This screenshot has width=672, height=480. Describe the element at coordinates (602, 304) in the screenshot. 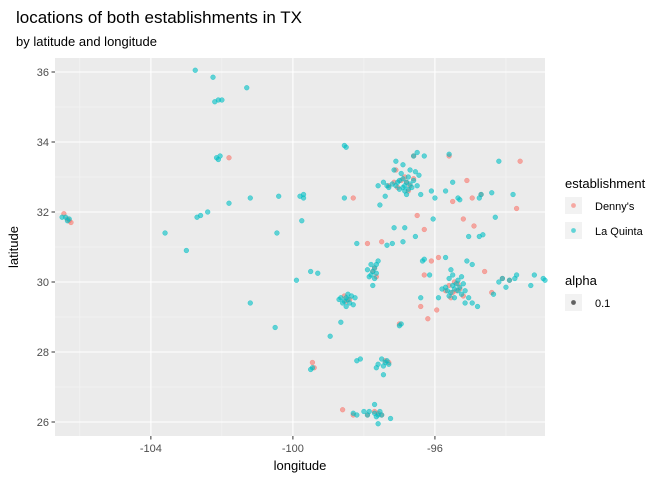

I see `alpha-legend-label: 0.1` at that location.